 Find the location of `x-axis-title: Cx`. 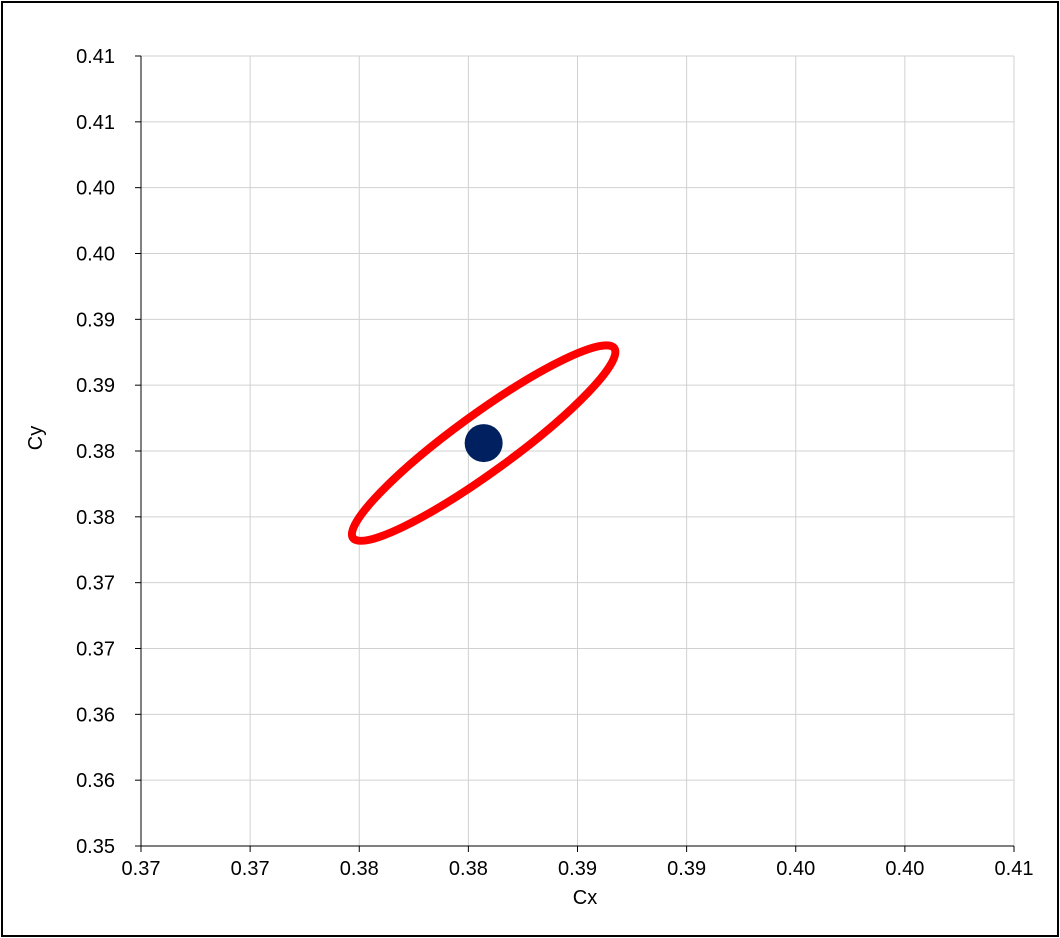

x-axis-title: Cx is located at coordinates (585, 898).